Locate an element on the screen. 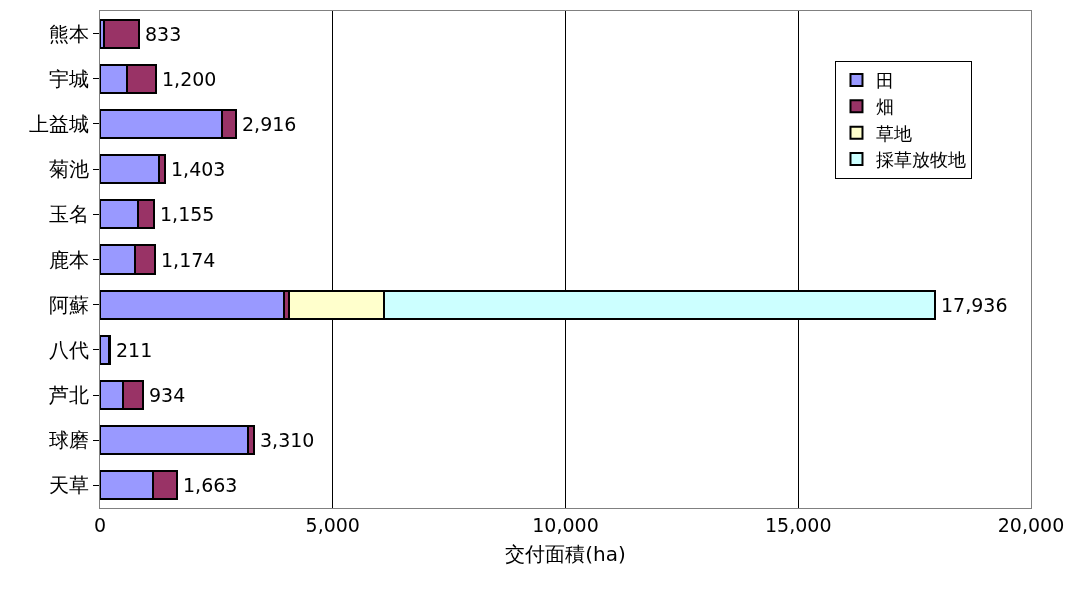 Image resolution: width=1074 pixels, height=598 pixels. y-tick-label: 上益城 is located at coordinates (59, 123).